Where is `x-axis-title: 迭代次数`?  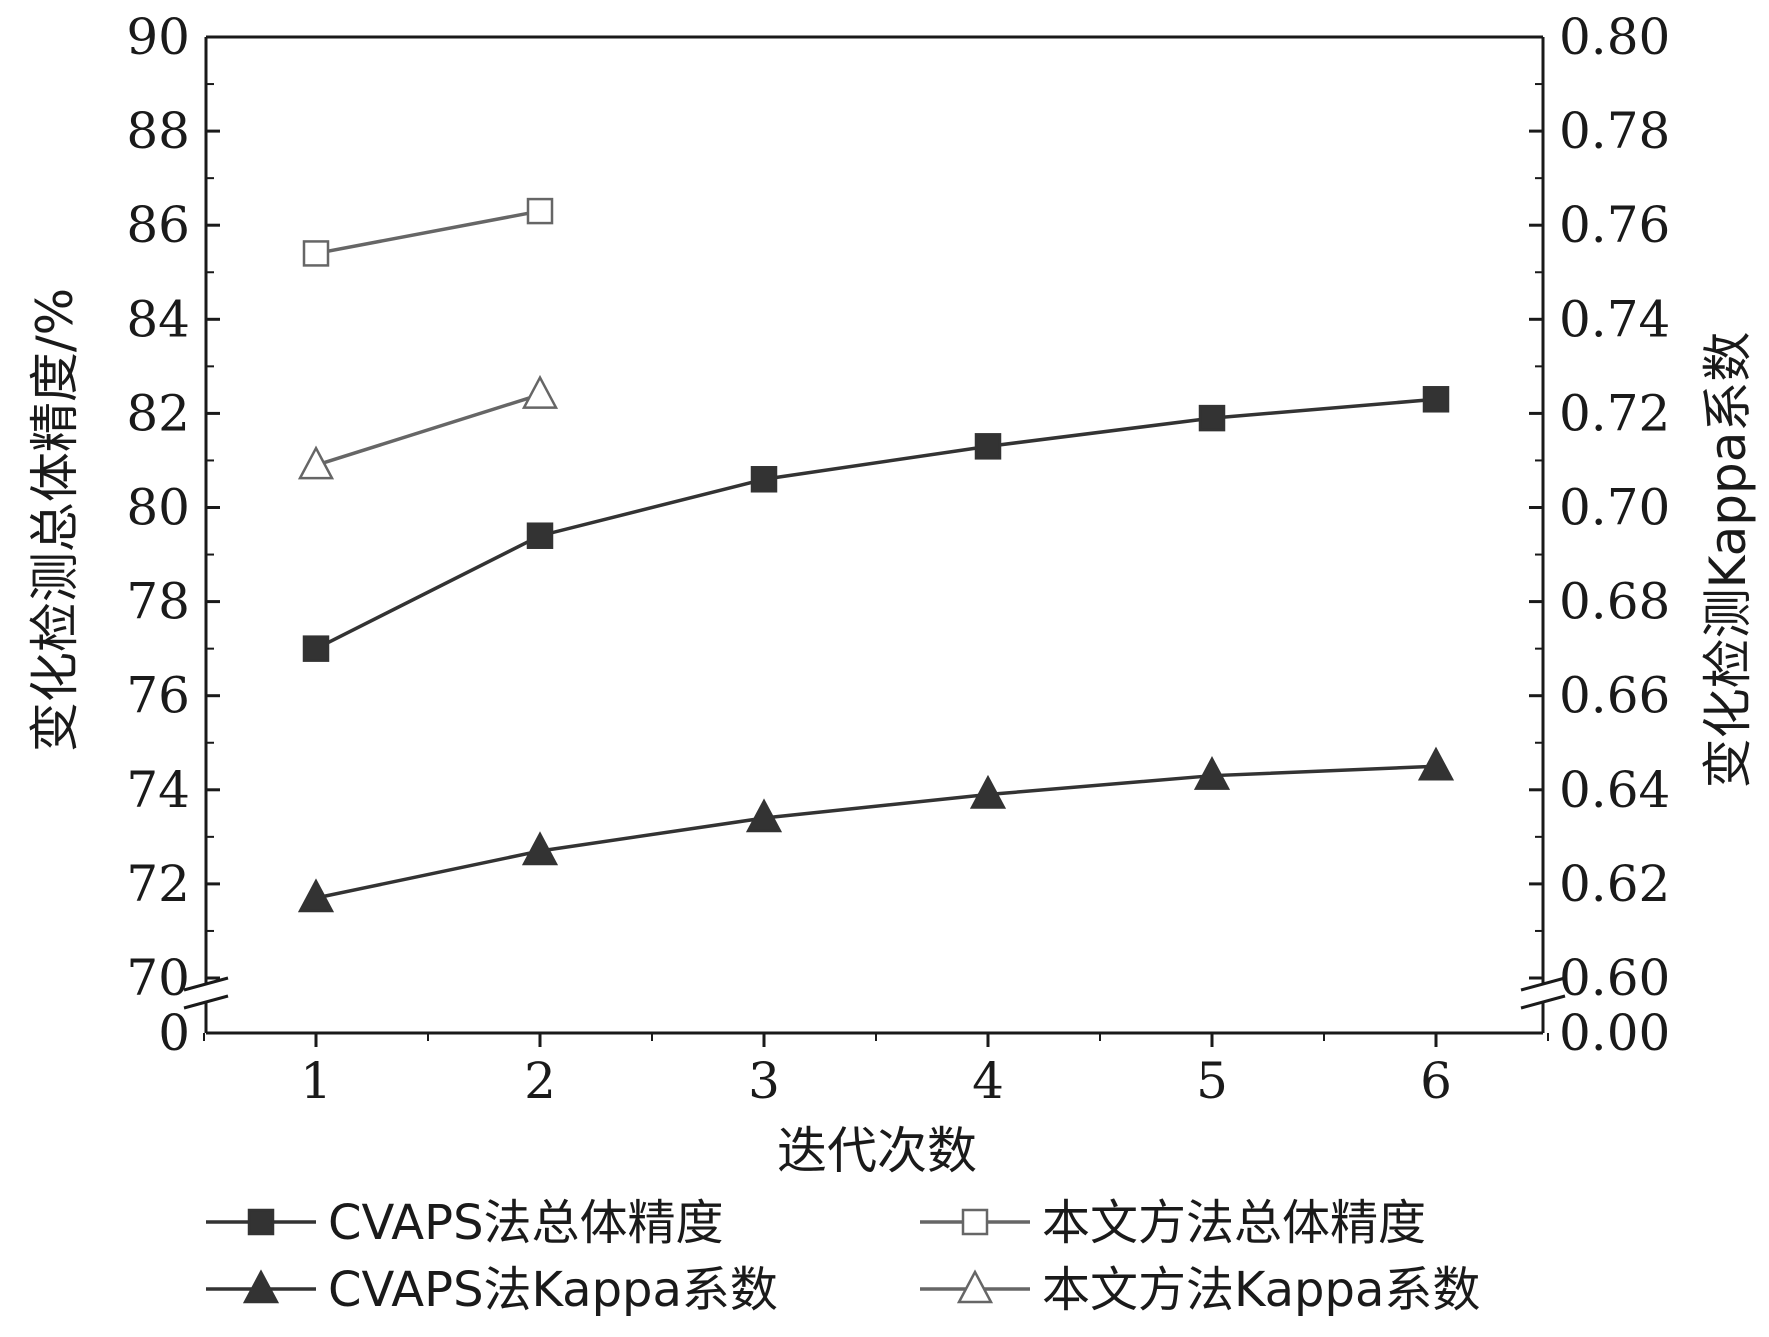 x-axis-title: 迭代次数 is located at coordinates (877, 1151).